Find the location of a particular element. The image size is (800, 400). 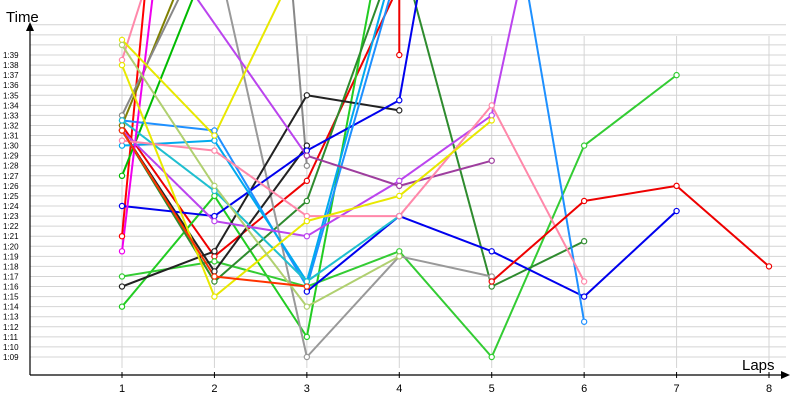

x-tick-label: 7 is located at coordinates (677, 389).